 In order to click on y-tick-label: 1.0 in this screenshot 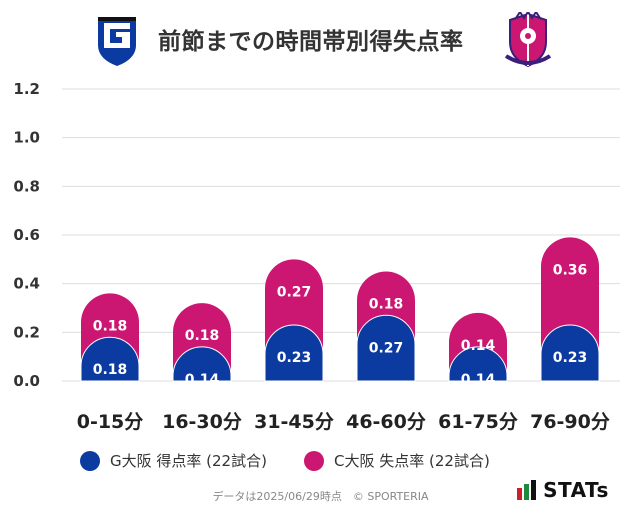, I will do `click(26, 138)`.